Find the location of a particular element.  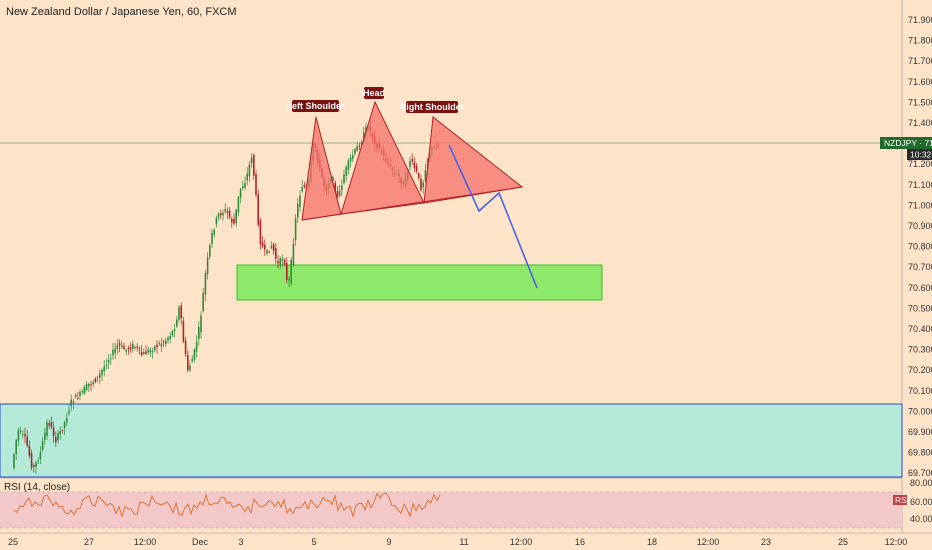

price-tick-label: 70.700 is located at coordinates (920, 267).